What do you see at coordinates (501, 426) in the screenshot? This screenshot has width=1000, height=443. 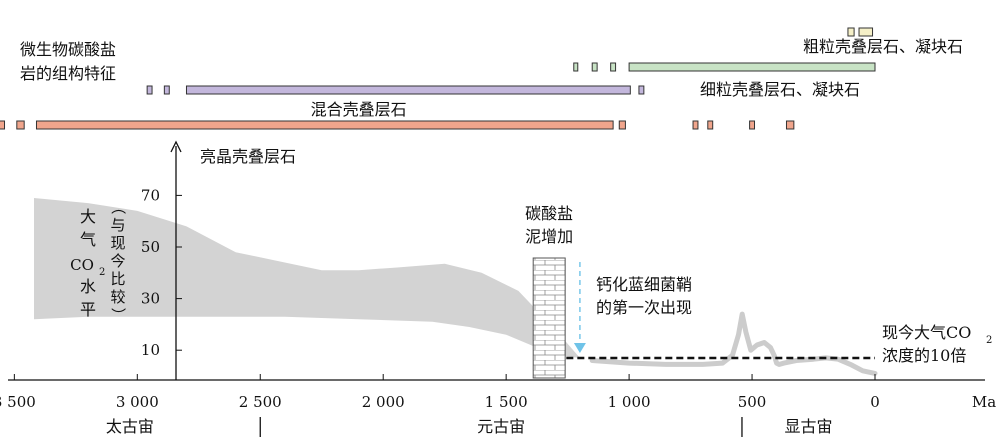 I see `eon-label-1: 元古宙` at bounding box center [501, 426].